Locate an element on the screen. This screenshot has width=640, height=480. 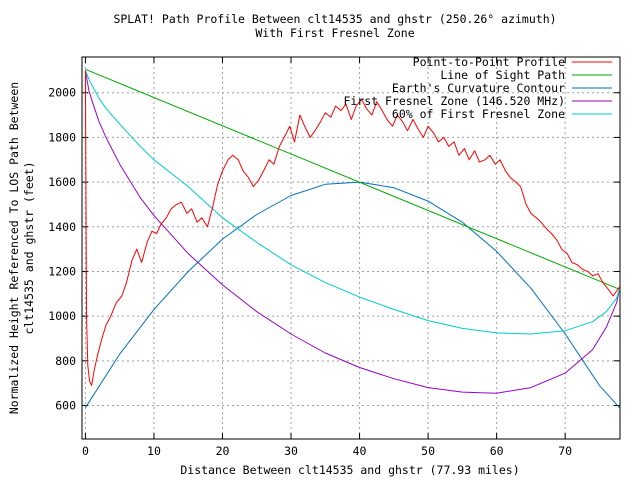
x-tick-label: 60 is located at coordinates (497, 451).